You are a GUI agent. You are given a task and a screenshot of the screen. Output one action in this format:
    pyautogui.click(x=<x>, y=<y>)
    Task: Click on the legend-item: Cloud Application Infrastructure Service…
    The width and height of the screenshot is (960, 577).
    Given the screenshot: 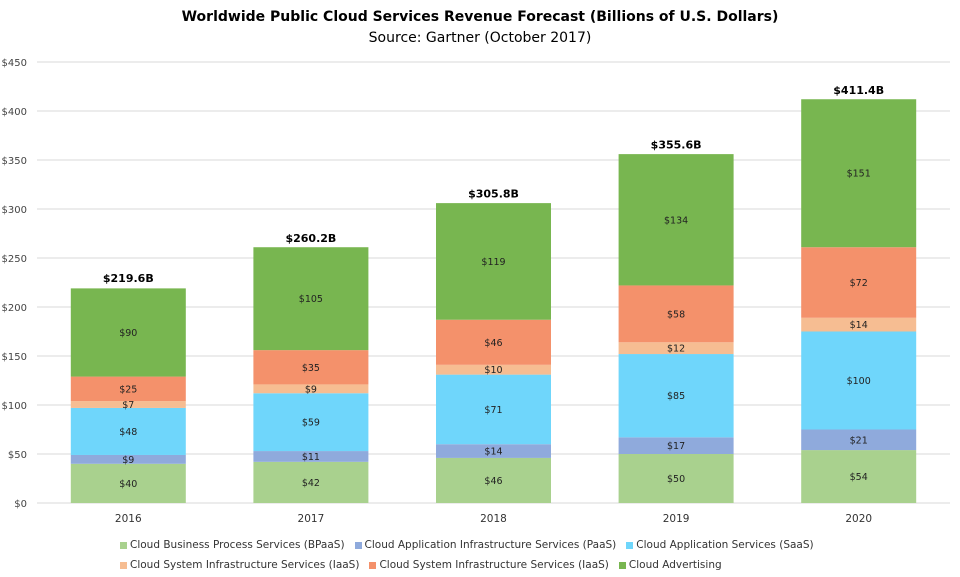 What is the action you would take?
    pyautogui.click(x=485, y=545)
    